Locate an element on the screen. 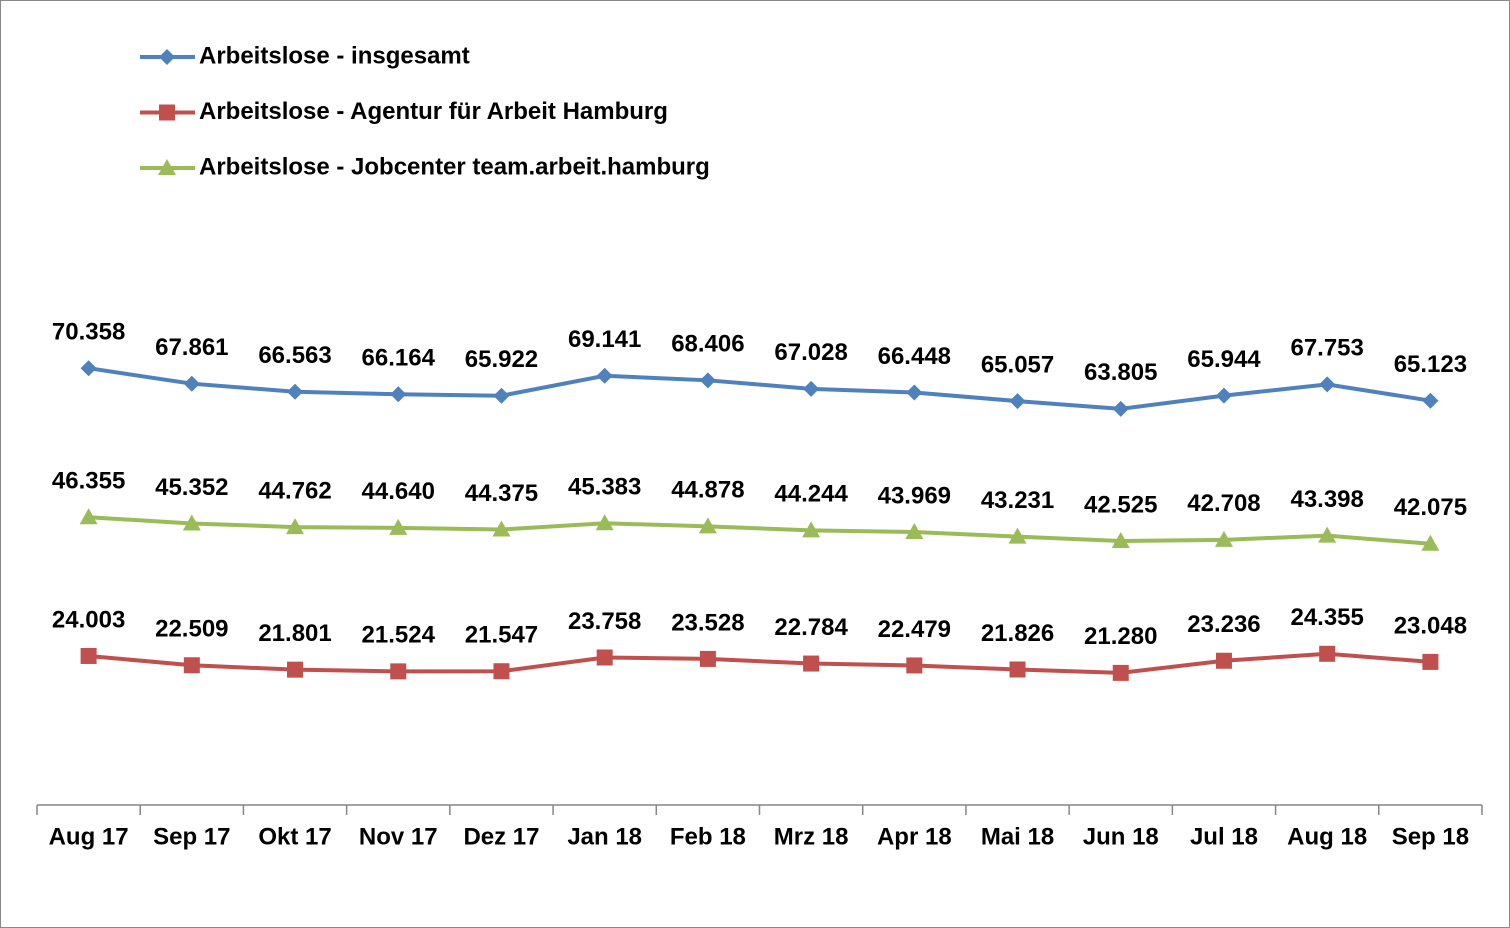 The width and height of the screenshot is (1510, 928). data-label: 70.358 is located at coordinates (88, 332).